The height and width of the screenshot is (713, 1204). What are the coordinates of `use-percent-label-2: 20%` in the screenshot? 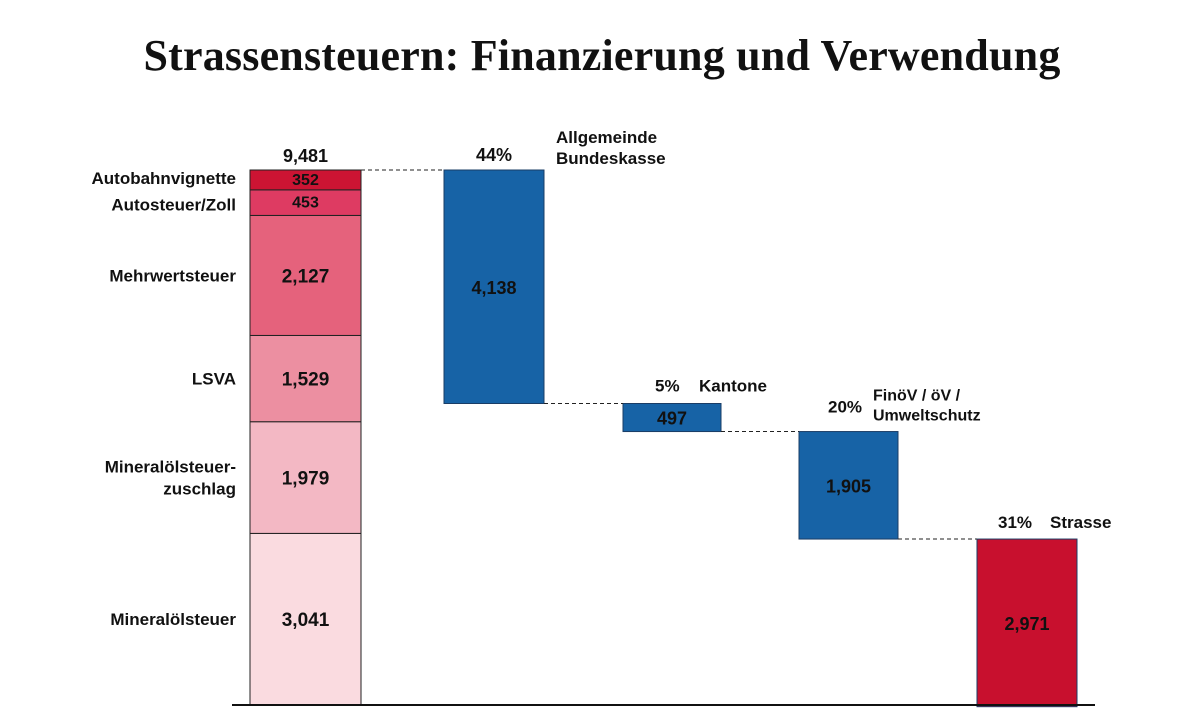 It's located at (845, 407).